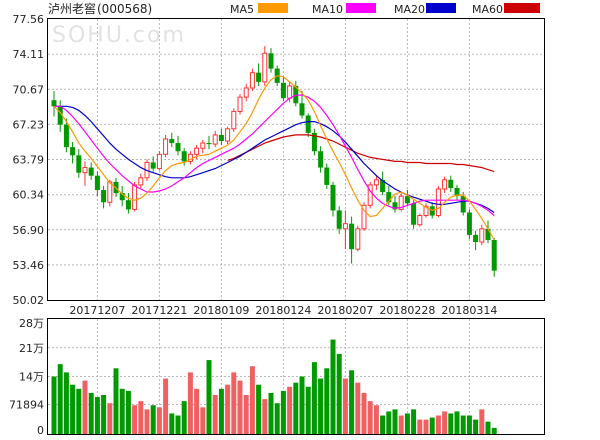 This screenshot has width=600, height=440. Describe the element at coordinates (242, 9) in the screenshot. I see `legend-label-ma5: MA5` at that location.